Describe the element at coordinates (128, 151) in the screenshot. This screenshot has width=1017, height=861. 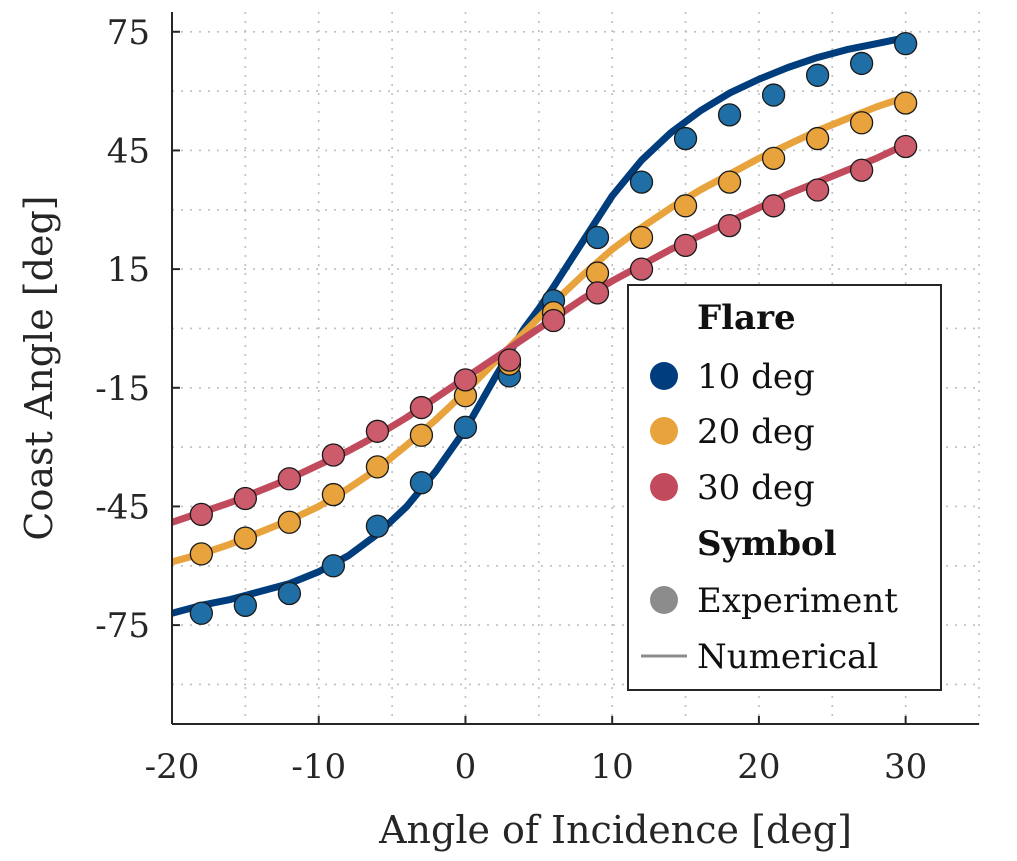
I see `y-tick-label: 45` at that location.